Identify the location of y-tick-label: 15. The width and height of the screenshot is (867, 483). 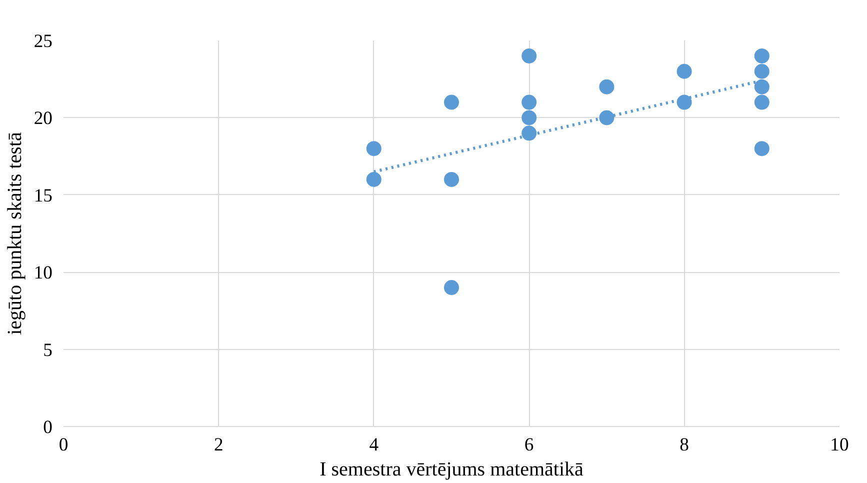
(43, 195).